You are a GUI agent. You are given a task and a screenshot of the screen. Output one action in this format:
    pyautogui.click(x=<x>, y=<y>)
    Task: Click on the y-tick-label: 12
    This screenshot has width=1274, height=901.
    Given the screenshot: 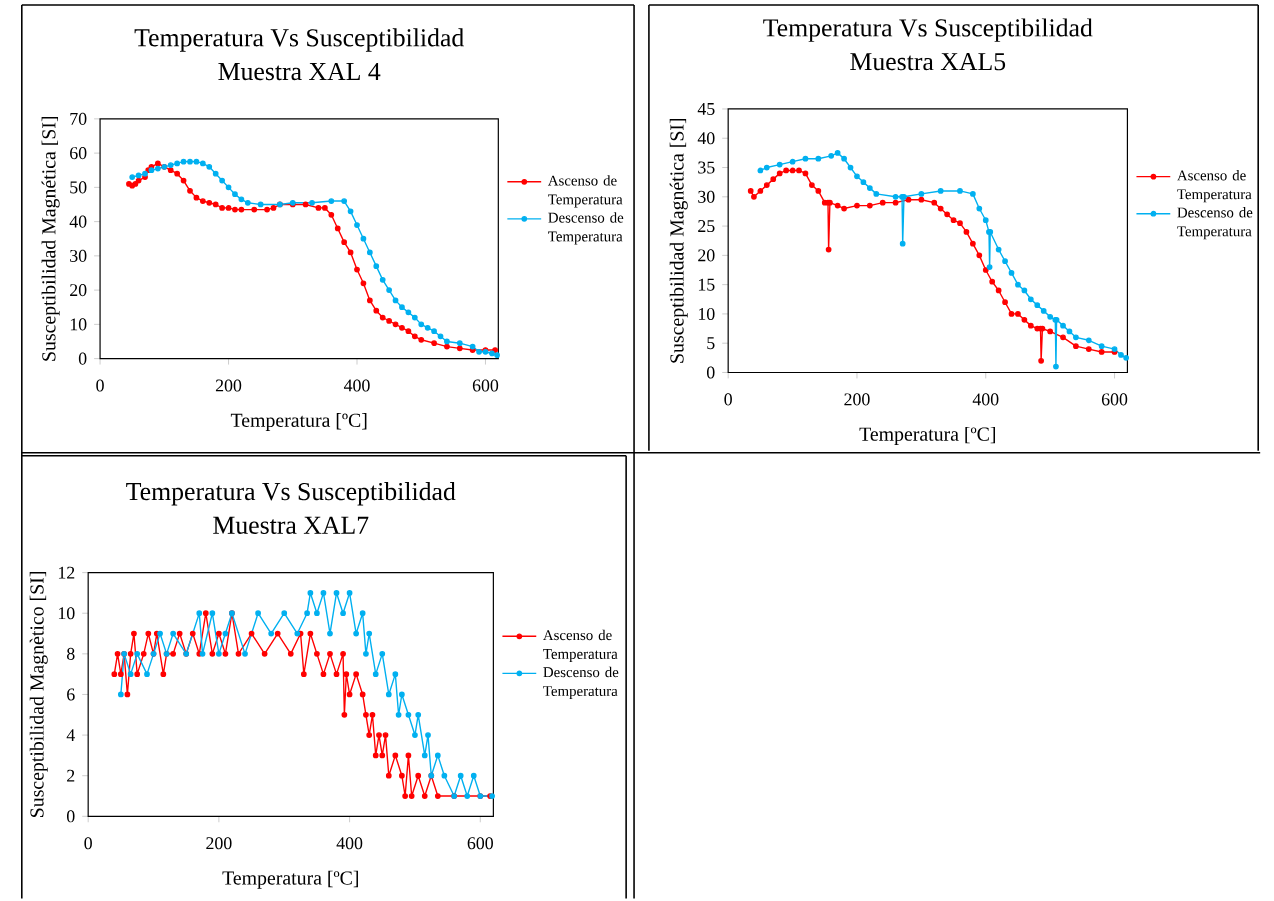 What is the action you would take?
    pyautogui.click(x=66, y=572)
    